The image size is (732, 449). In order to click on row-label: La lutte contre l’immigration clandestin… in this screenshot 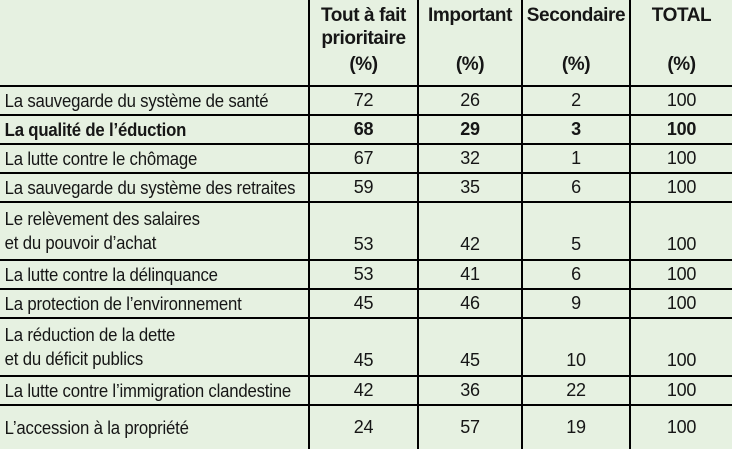, I will do `click(148, 390)`.